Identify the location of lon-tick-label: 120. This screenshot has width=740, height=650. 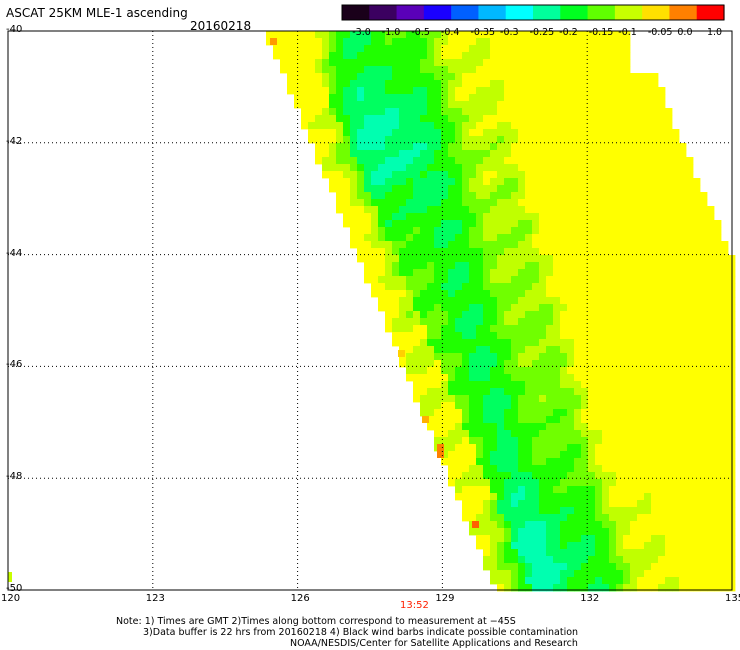
(11, 598).